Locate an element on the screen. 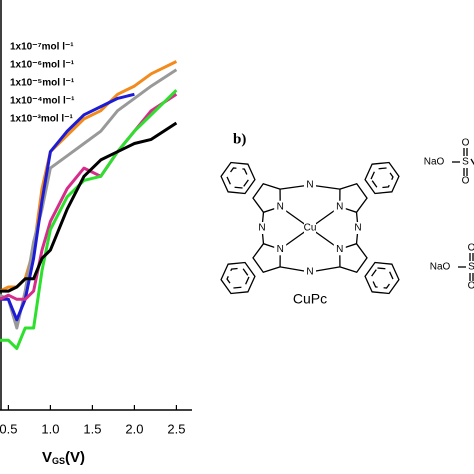 This screenshot has width=474, height=474. x-axis-label-part: (V) is located at coordinates (75, 457).